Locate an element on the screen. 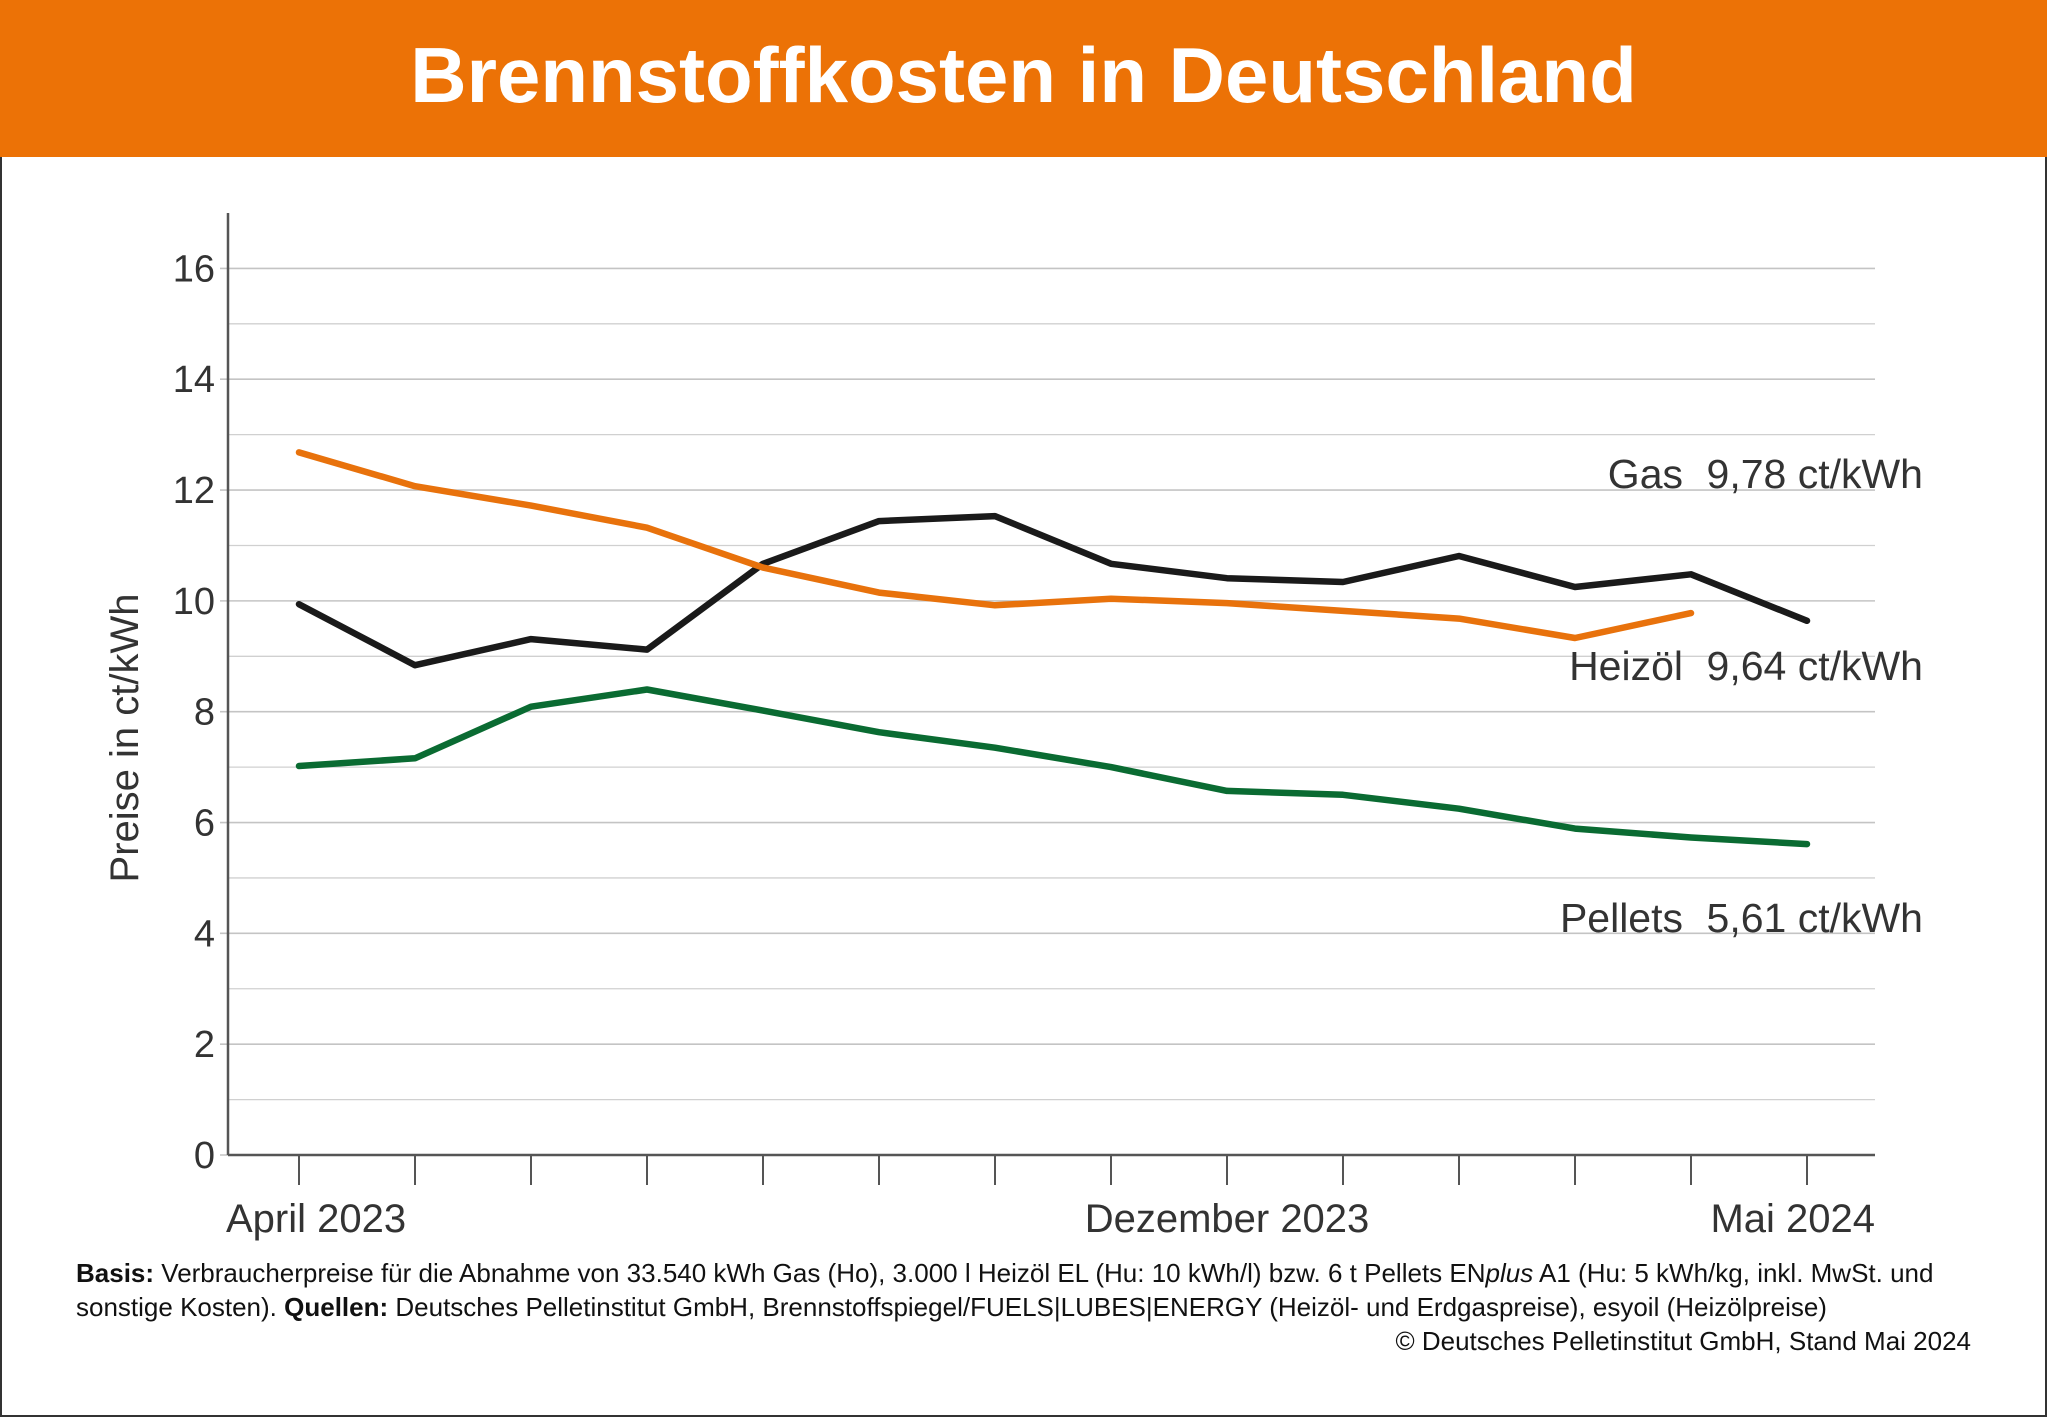  legend-label: Heizöl is located at coordinates (1626, 666).